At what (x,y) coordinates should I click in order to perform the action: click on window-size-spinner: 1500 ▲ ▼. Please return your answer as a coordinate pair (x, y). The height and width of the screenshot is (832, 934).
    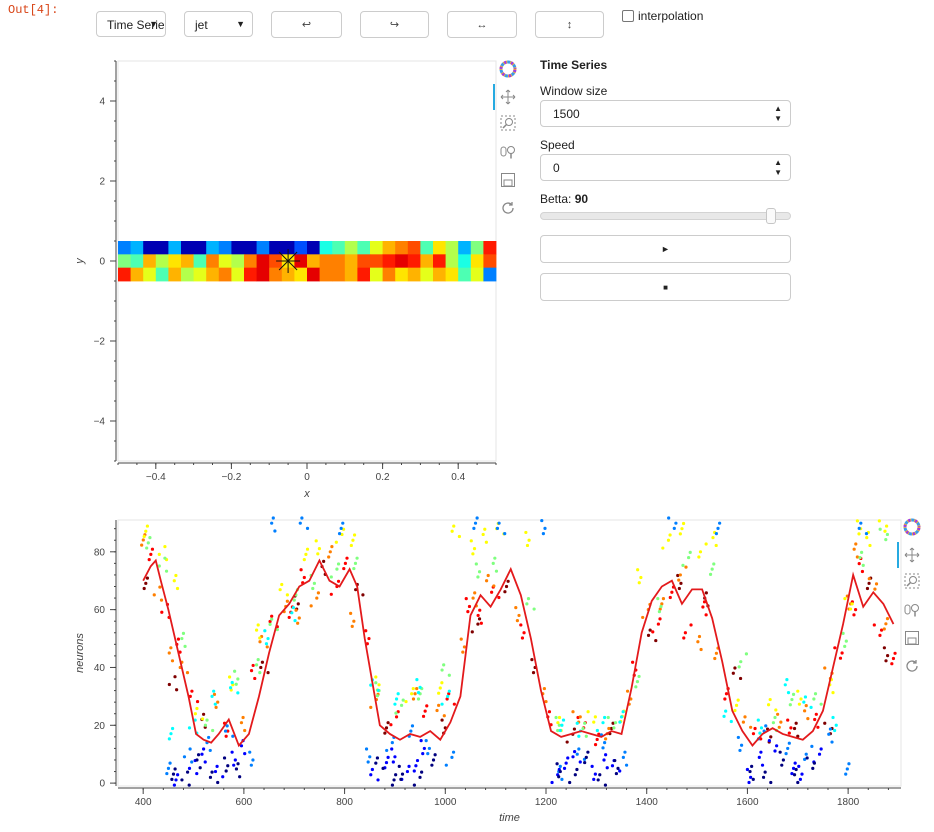
    Looking at the image, I should click on (665, 113).